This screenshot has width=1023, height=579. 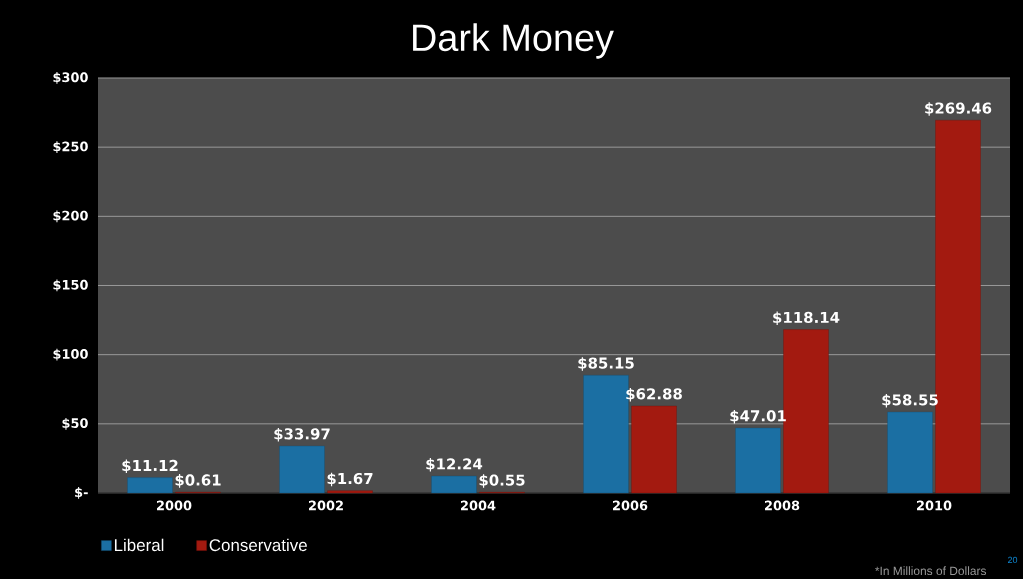 What do you see at coordinates (606, 364) in the screenshot?
I see `data-label: $85.15` at bounding box center [606, 364].